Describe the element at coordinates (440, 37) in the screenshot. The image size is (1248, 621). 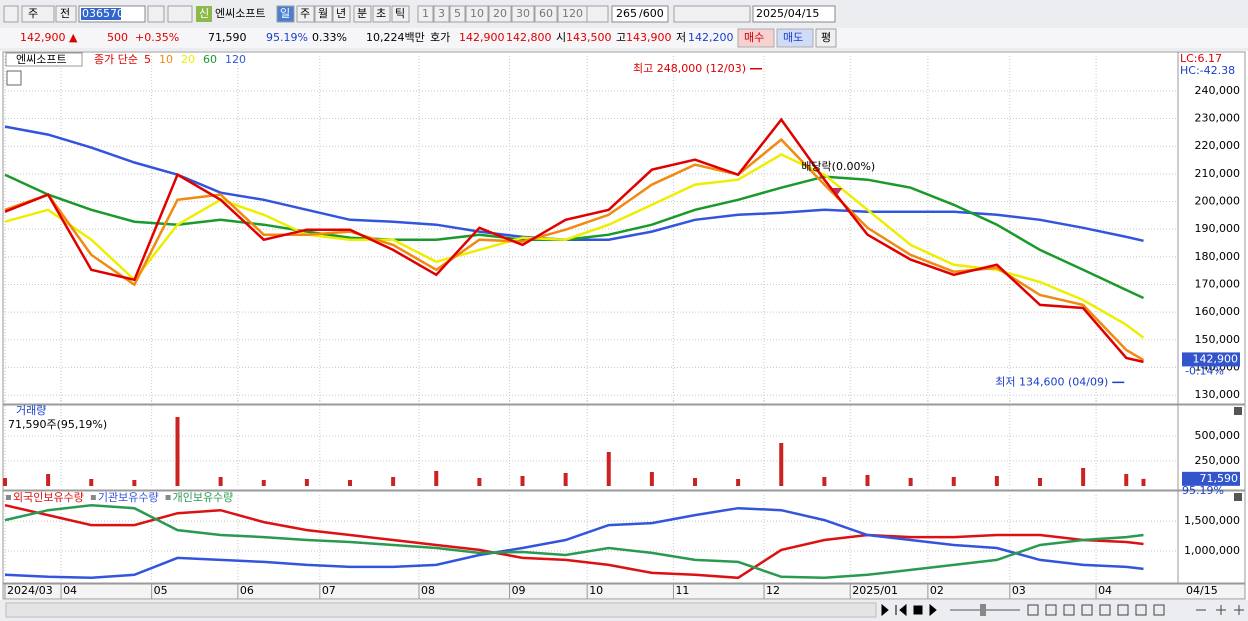
I see `quote-label: 호가` at that location.